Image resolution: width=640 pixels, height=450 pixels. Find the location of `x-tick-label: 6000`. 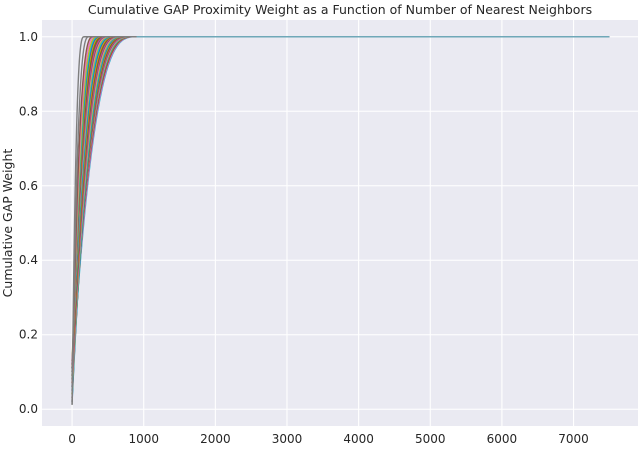

x-tick-label: 6000 is located at coordinates (502, 439).